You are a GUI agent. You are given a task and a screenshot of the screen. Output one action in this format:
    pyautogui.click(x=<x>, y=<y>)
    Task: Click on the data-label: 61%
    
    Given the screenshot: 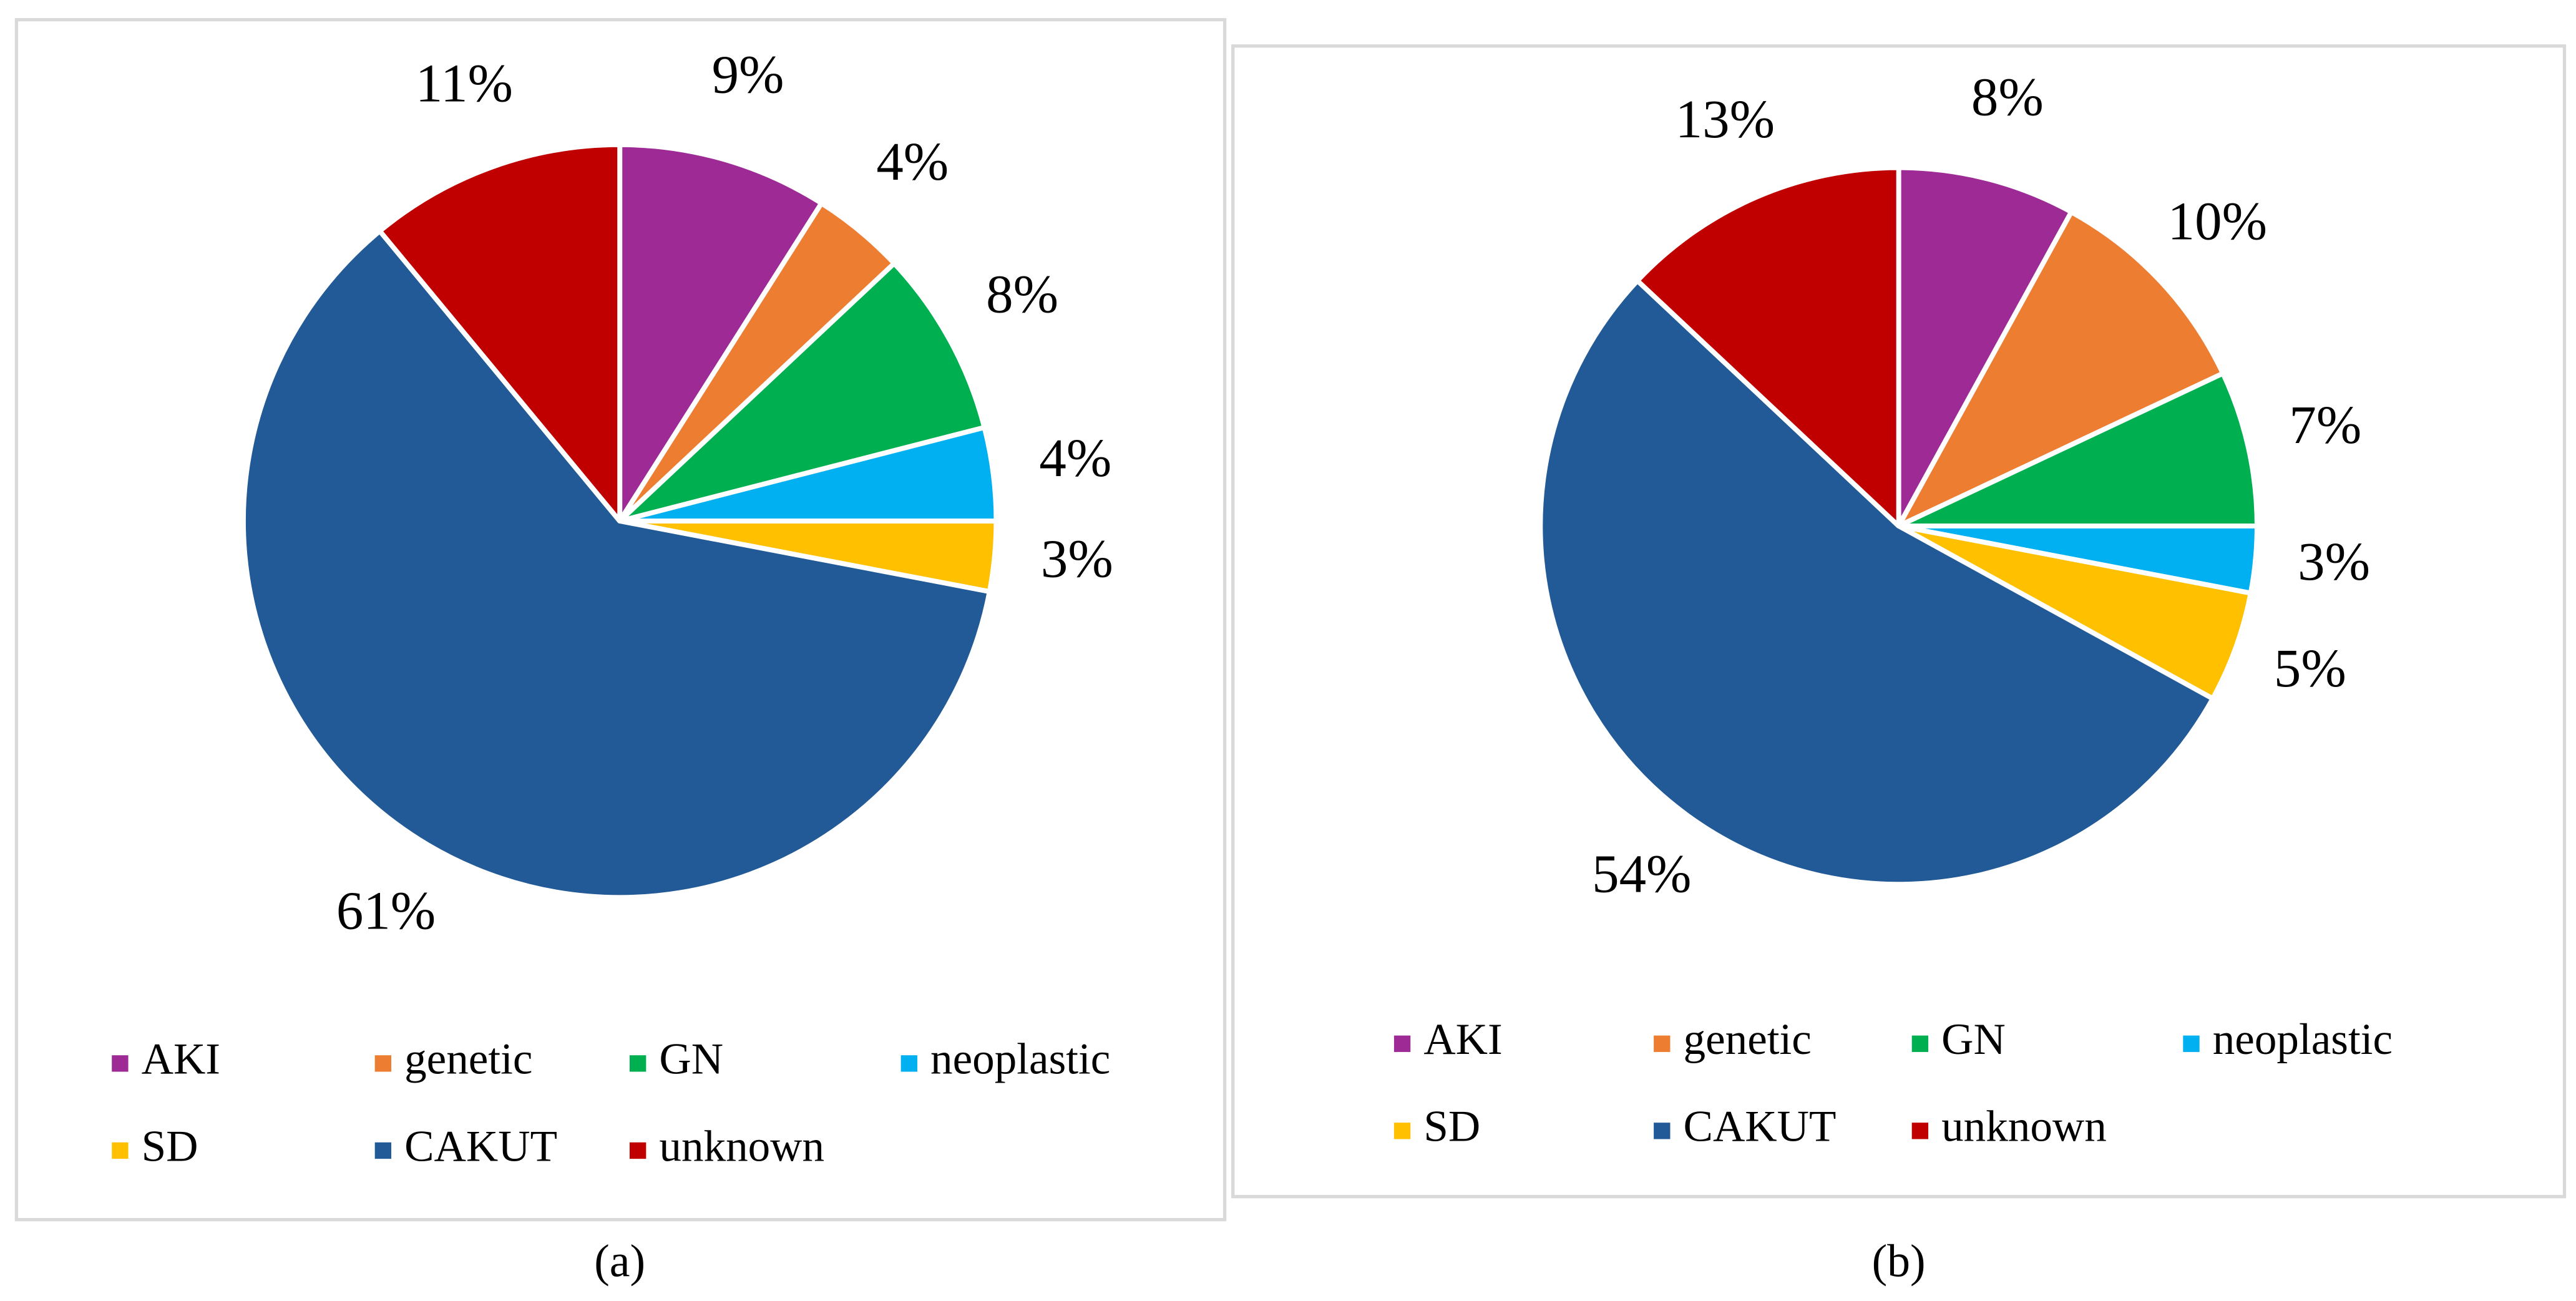 What is the action you would take?
    pyautogui.click(x=386, y=910)
    